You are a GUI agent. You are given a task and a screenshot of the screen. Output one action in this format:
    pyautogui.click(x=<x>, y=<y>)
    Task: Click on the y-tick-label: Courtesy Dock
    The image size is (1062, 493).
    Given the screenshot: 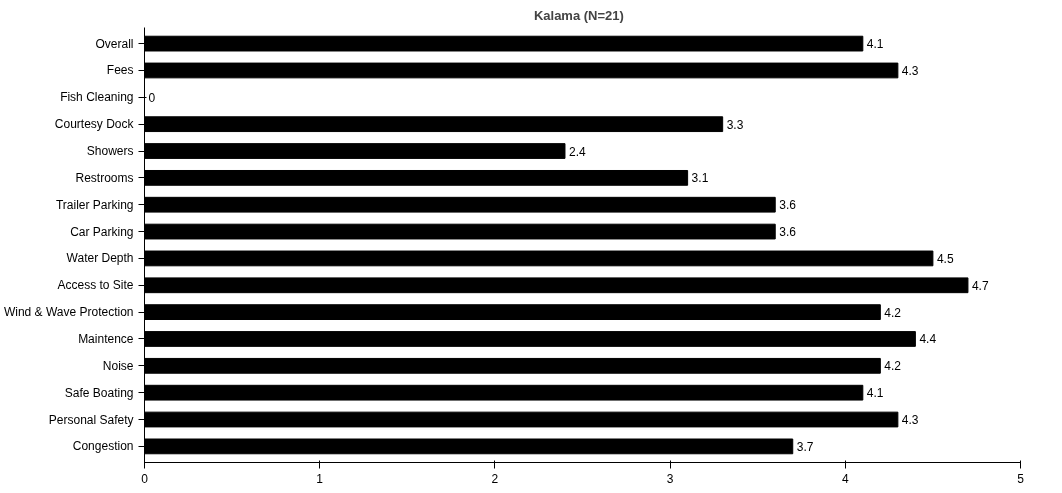 What is the action you would take?
    pyautogui.click(x=94, y=124)
    